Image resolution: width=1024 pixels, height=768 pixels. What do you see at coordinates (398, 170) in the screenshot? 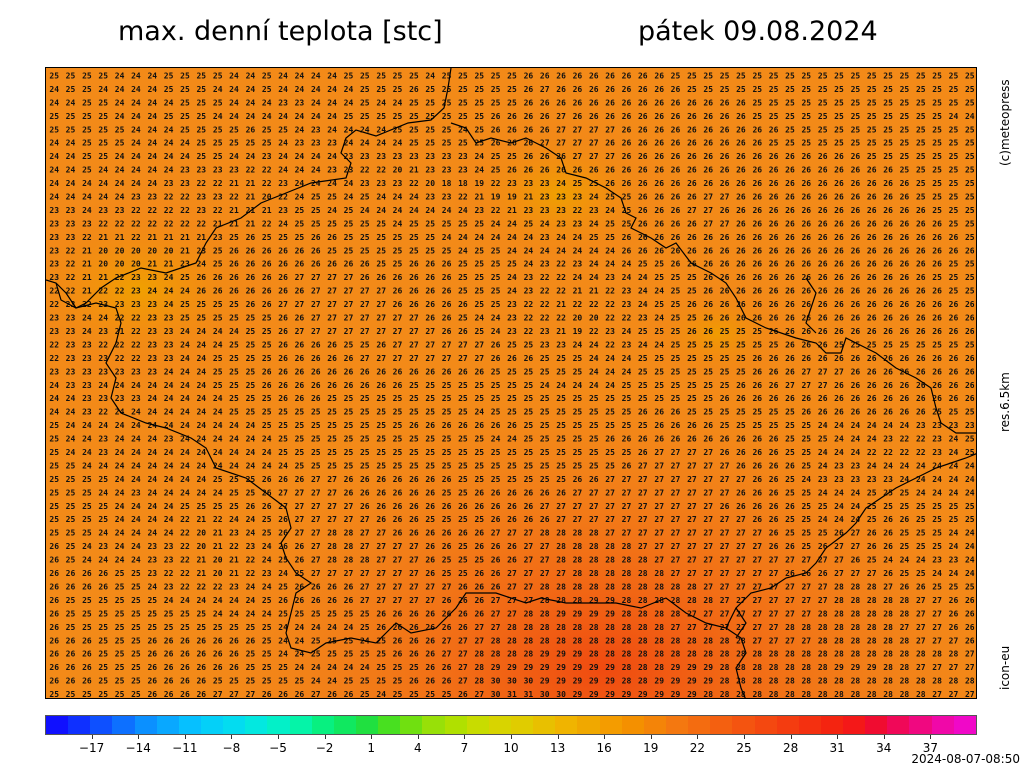
I see `grid-value: 20` at bounding box center [398, 170].